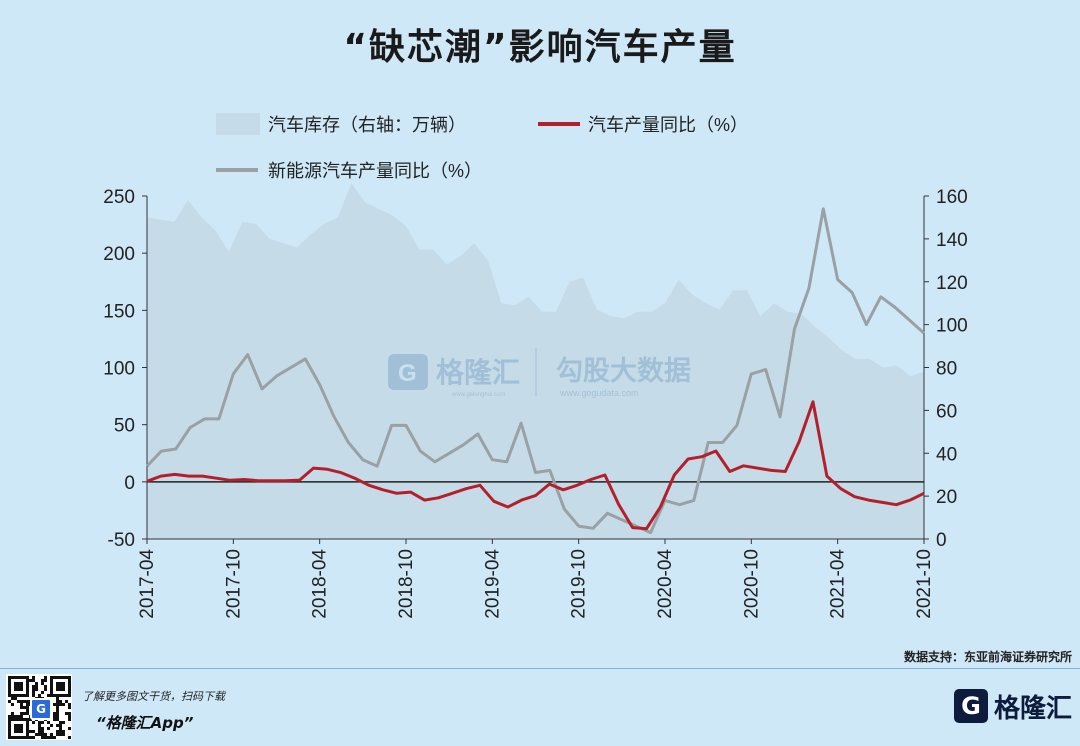  What do you see at coordinates (153, 696) in the screenshot?
I see `footer-tip: 了解更多图文干货，扫码下载` at bounding box center [153, 696].